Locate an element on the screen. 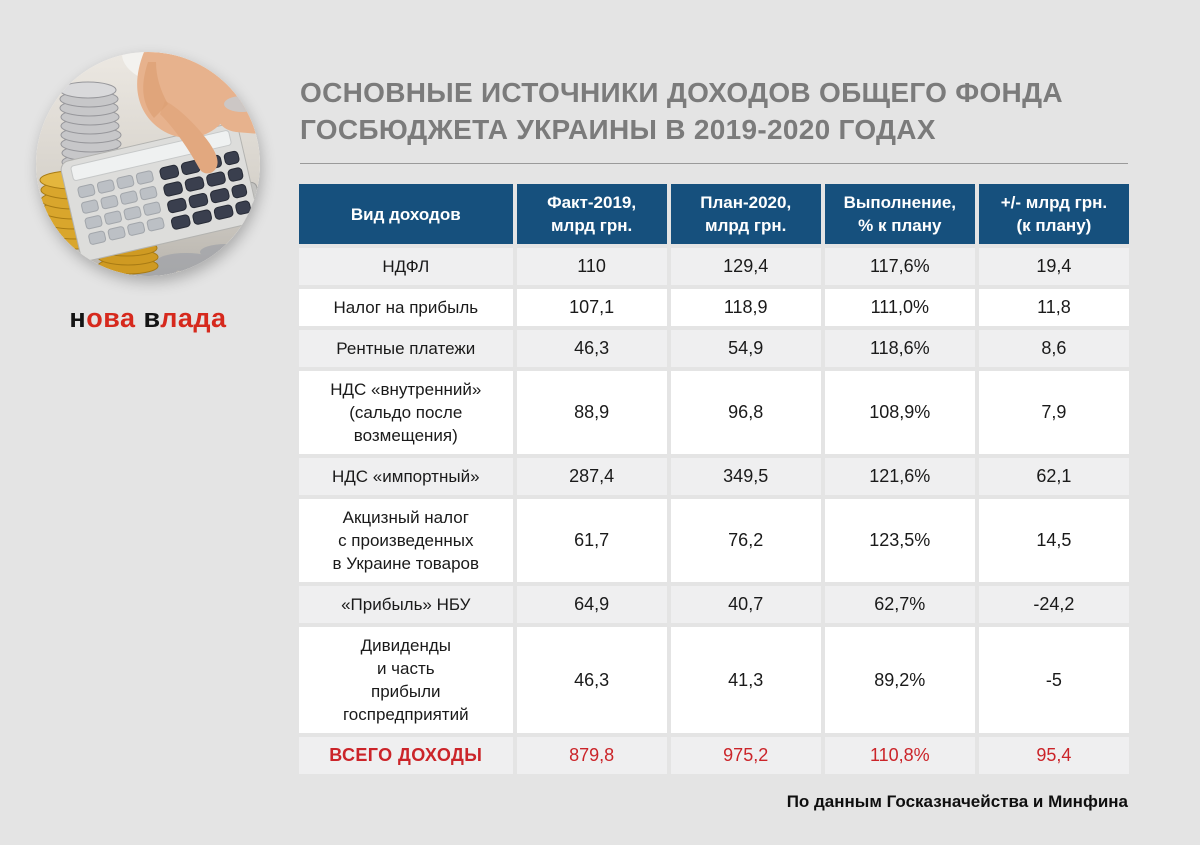 The image size is (1200, 845). column-header: План-2020, млрд грн. is located at coordinates (745, 214).